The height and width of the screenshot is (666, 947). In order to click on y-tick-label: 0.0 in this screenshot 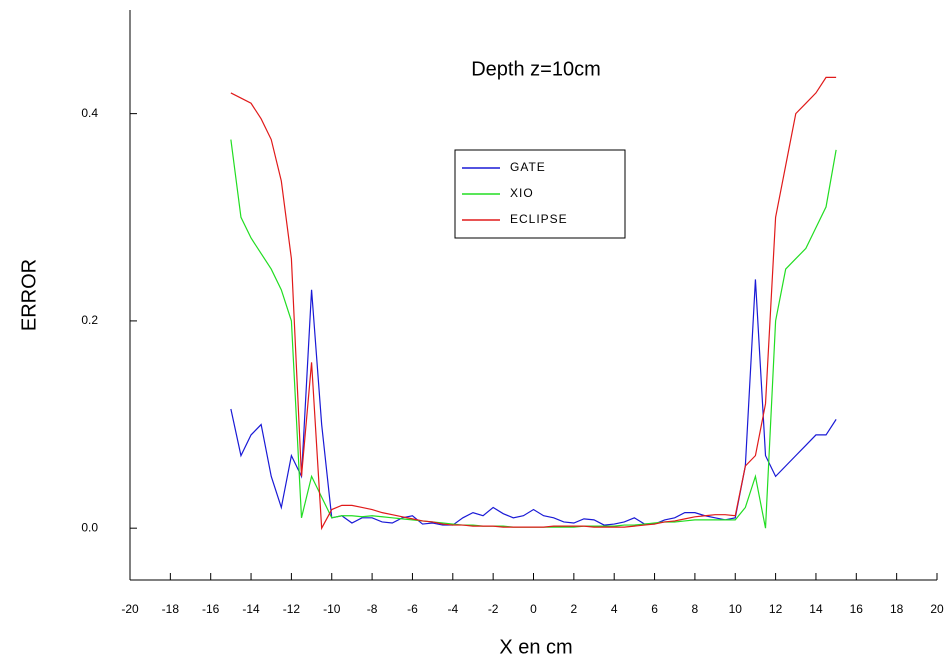, I will do `click(89, 527)`.